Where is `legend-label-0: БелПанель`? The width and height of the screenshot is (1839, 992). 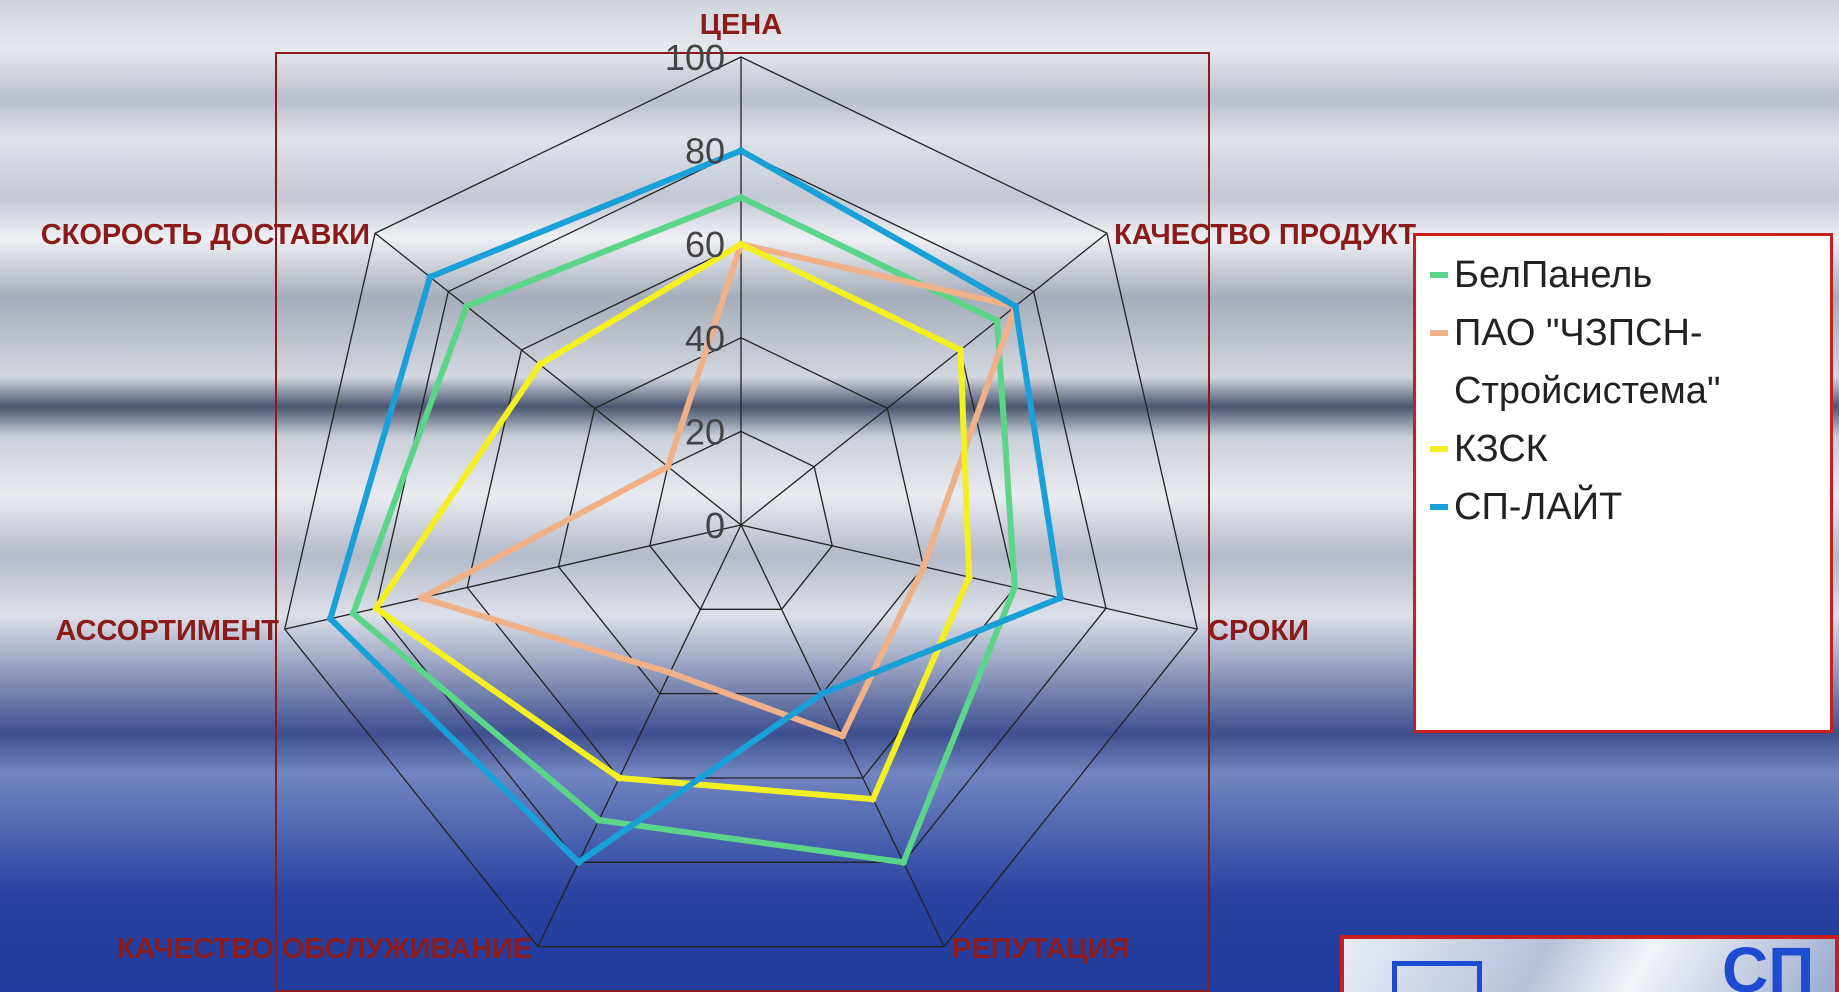
legend-label-0: БелПанель is located at coordinates (1553, 275).